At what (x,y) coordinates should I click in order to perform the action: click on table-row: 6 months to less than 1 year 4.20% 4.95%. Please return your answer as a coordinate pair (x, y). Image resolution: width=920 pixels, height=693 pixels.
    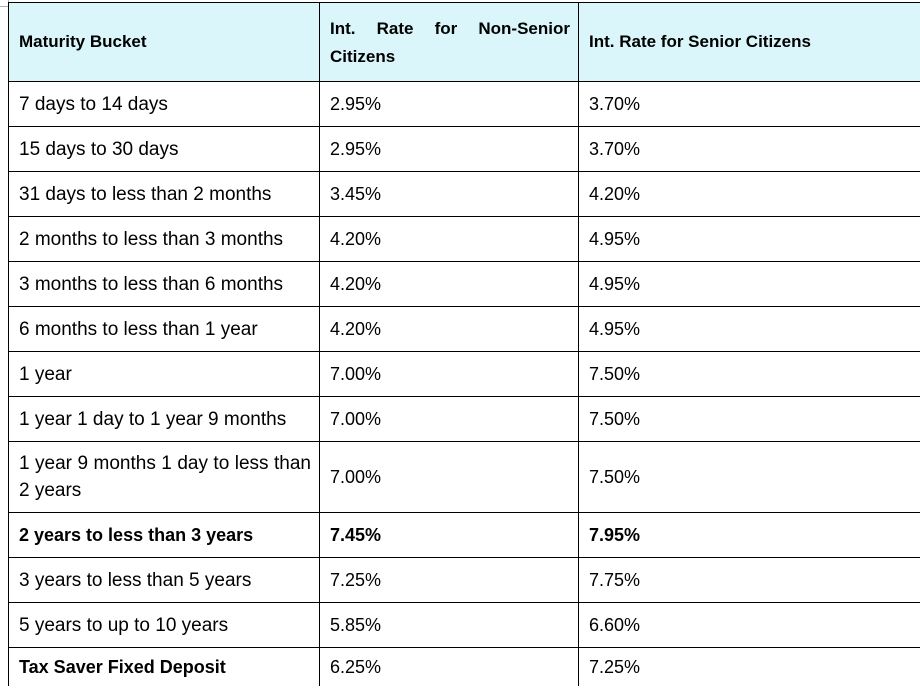
    Looking at the image, I should click on (464, 329).